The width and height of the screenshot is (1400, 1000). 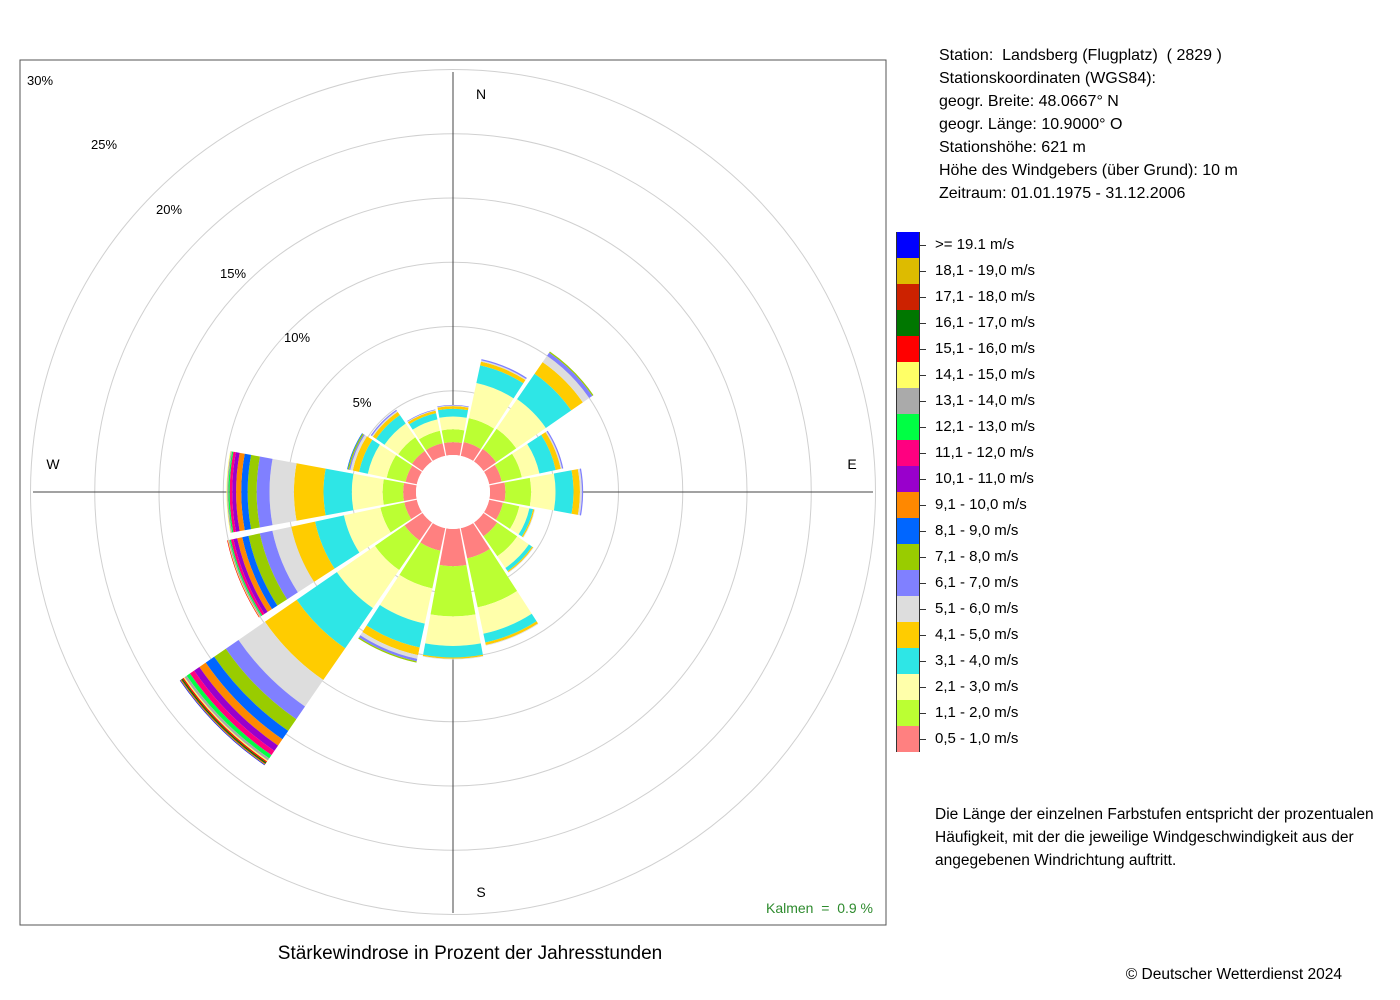 I want to click on petal-NE, so click(x=534, y=411).